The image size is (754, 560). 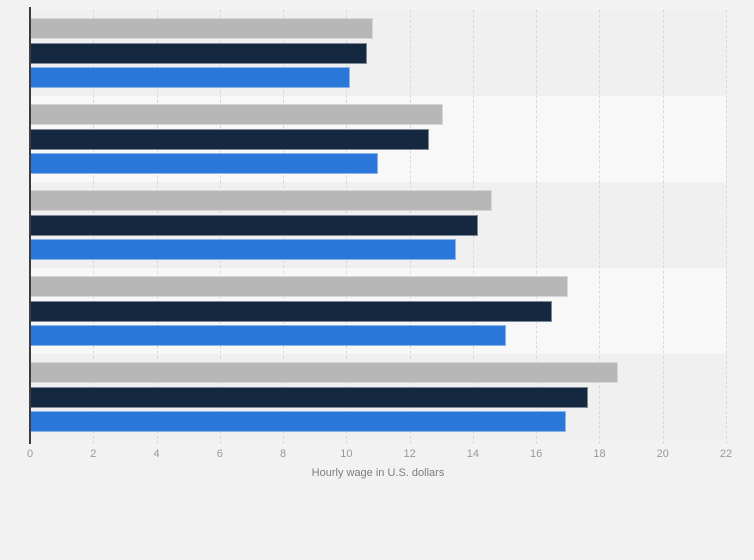 What do you see at coordinates (346, 454) in the screenshot?
I see `x-tick-label: 10` at bounding box center [346, 454].